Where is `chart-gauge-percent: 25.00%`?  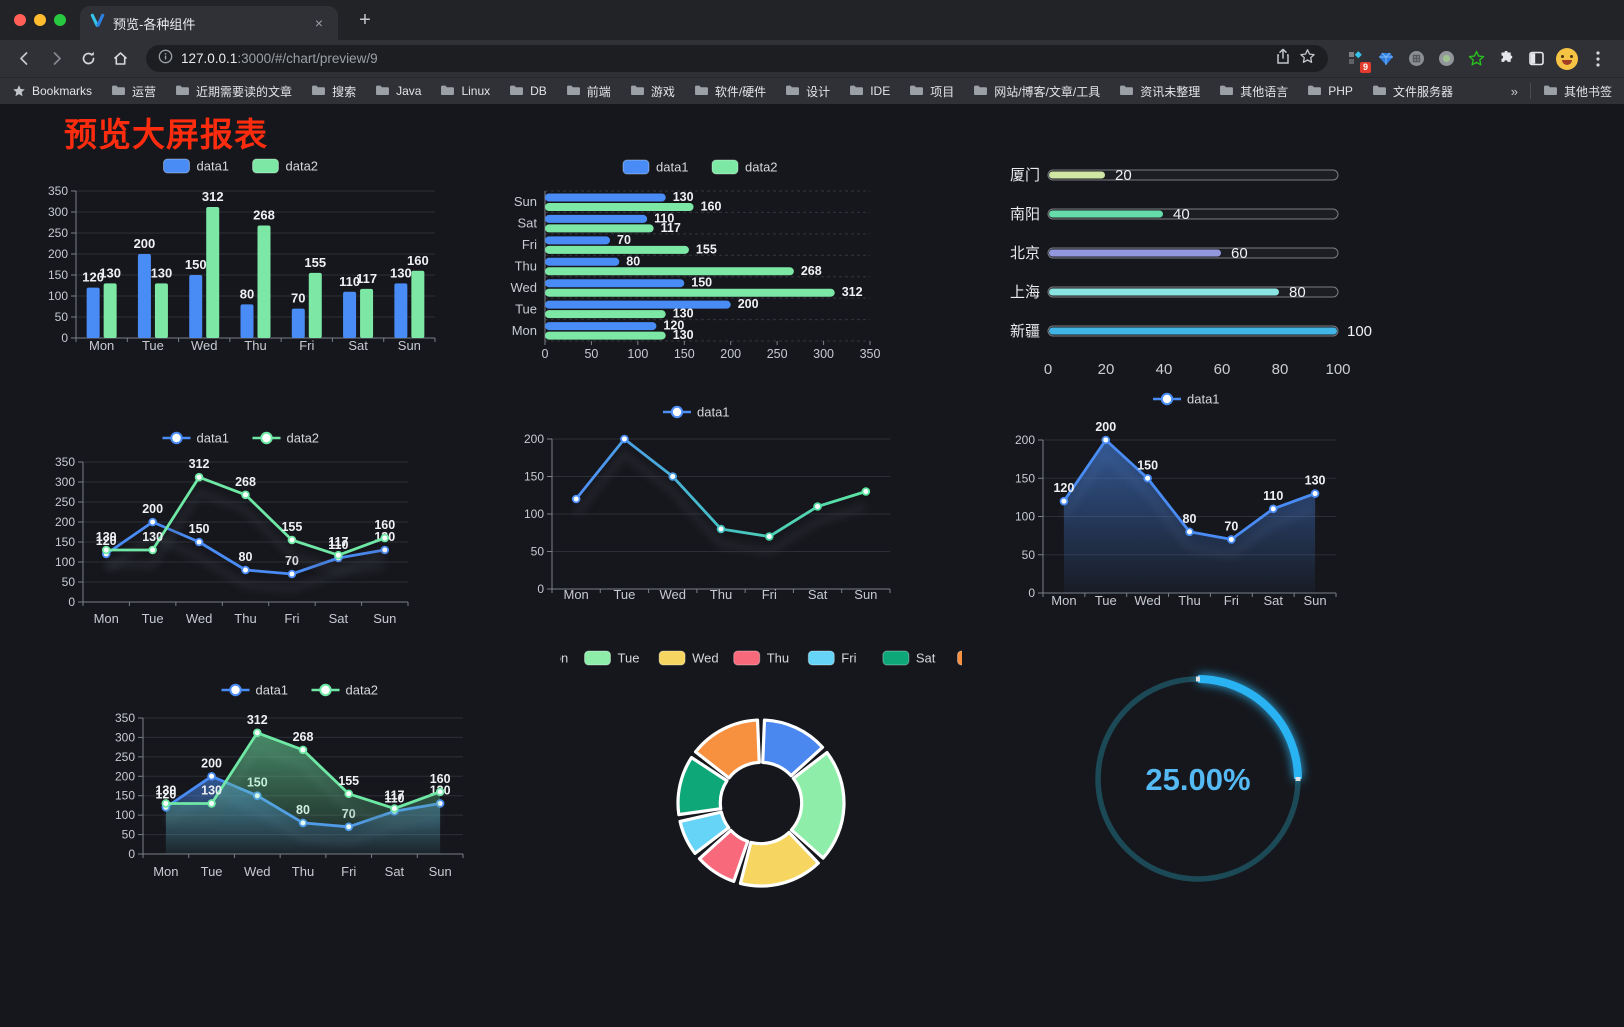
chart-gauge-percent: 25.00% is located at coordinates (1198, 783).